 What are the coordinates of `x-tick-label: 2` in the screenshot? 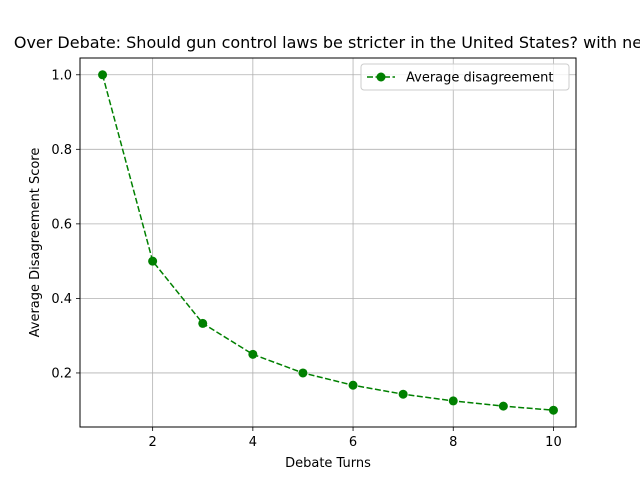 It's located at (153, 442).